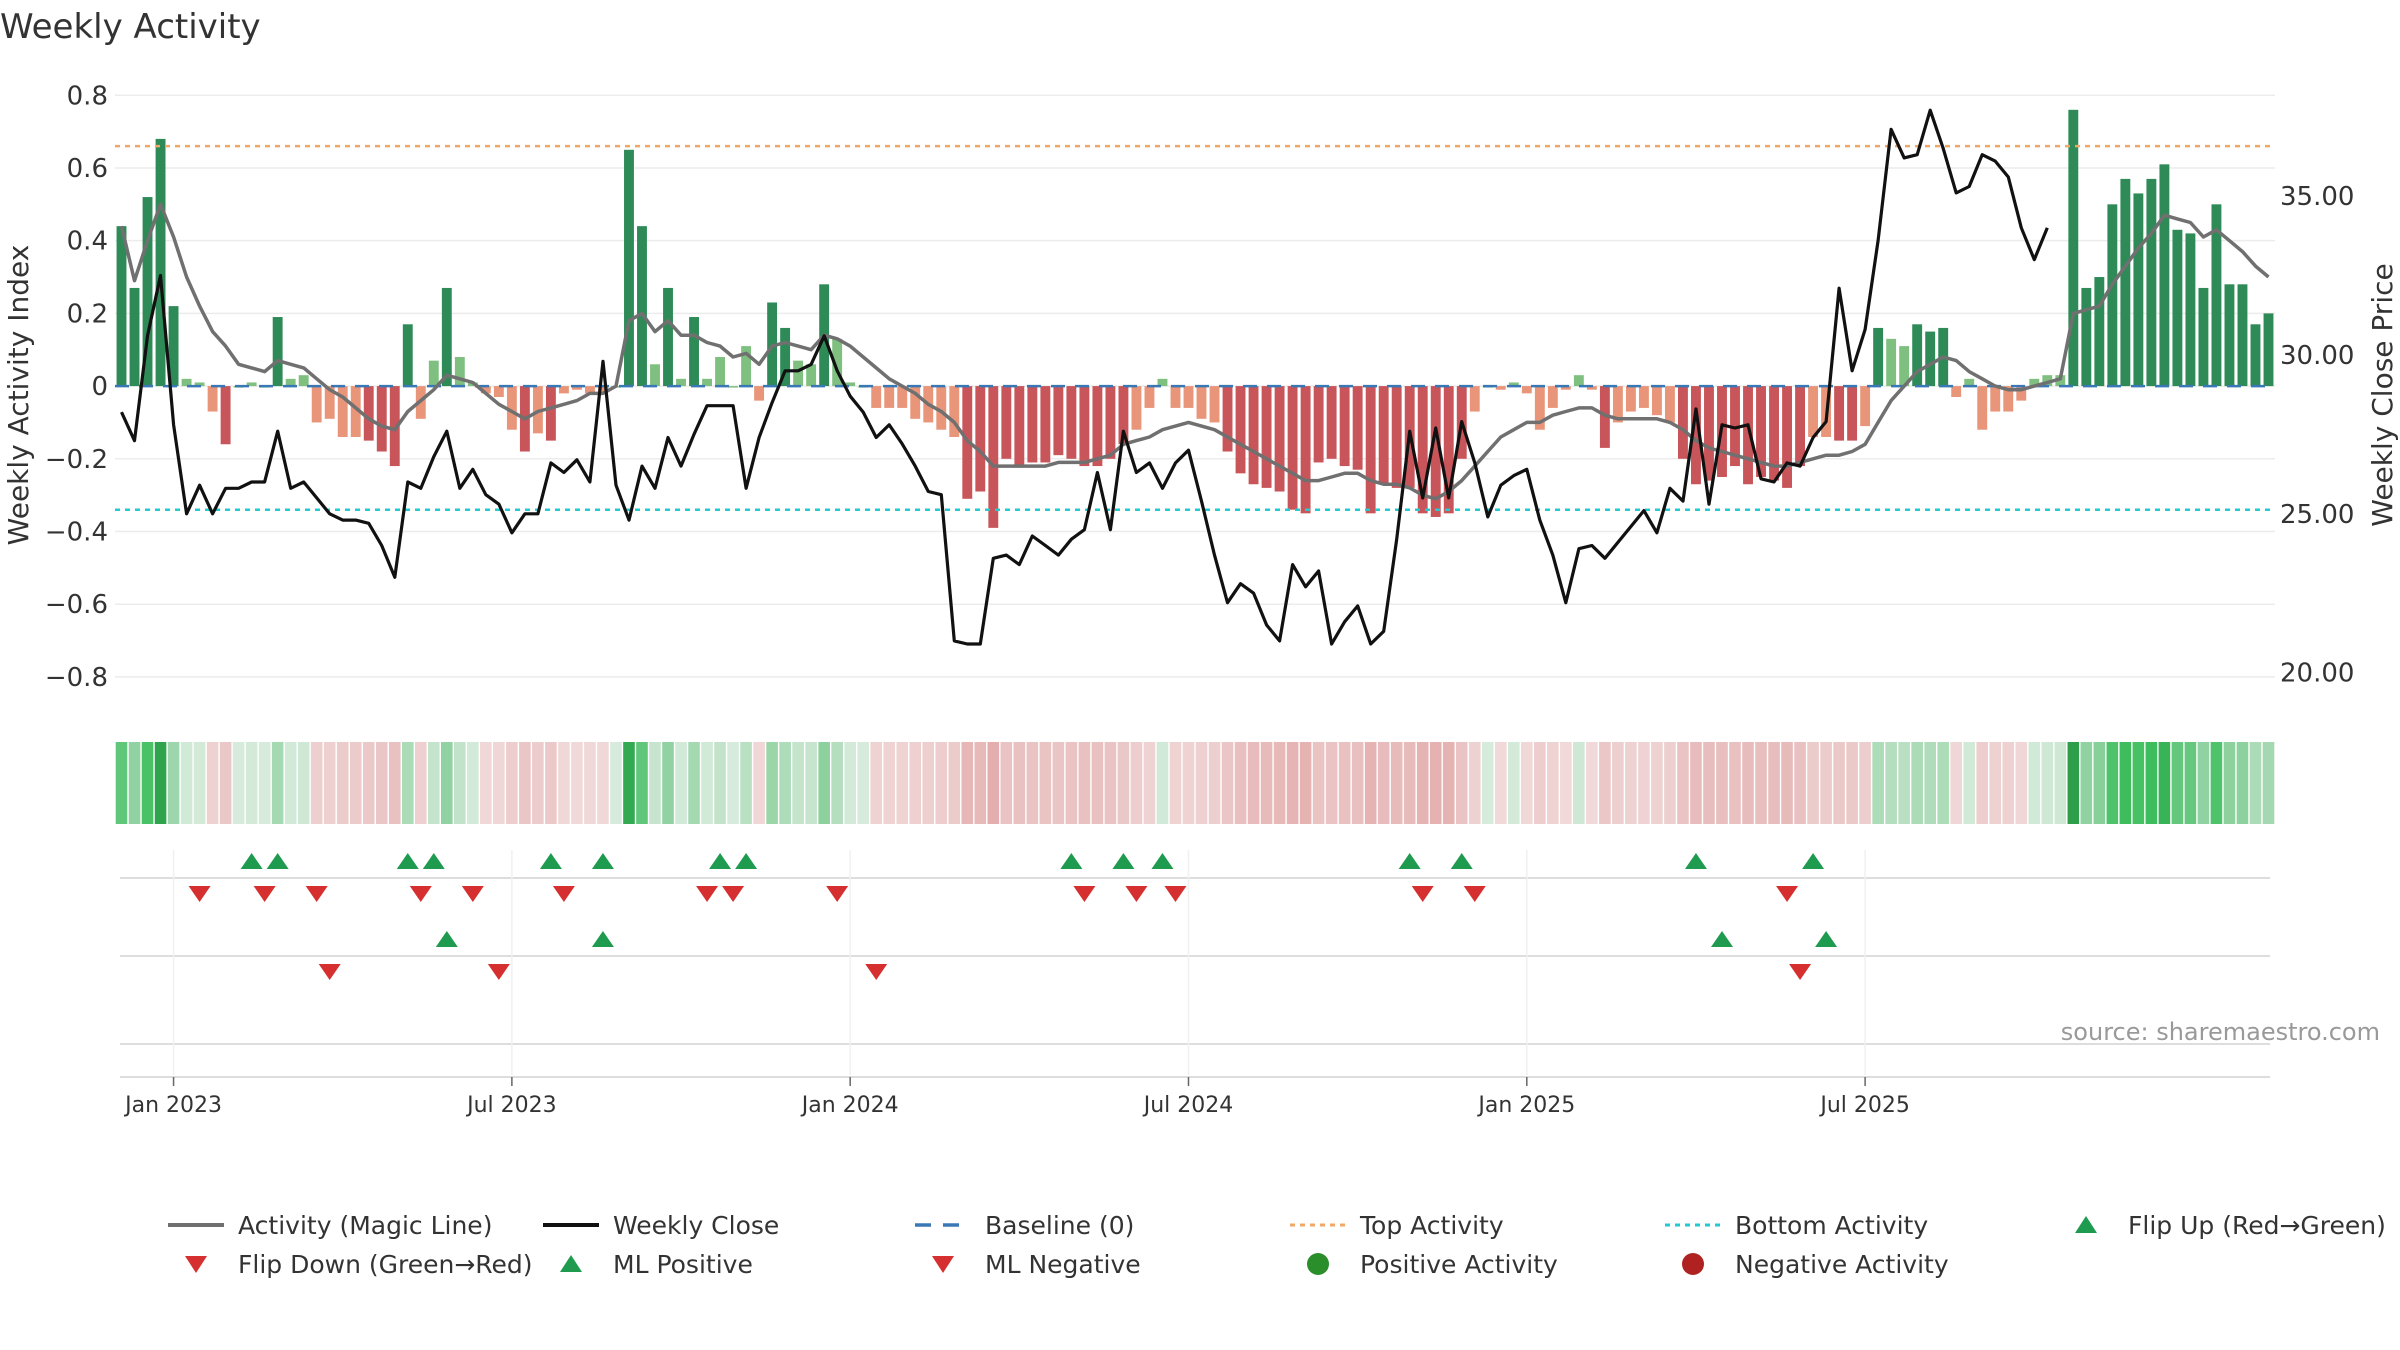 This screenshot has width=2400, height=1350. I want to click on legend-label: Weekly Close, so click(696, 1225).